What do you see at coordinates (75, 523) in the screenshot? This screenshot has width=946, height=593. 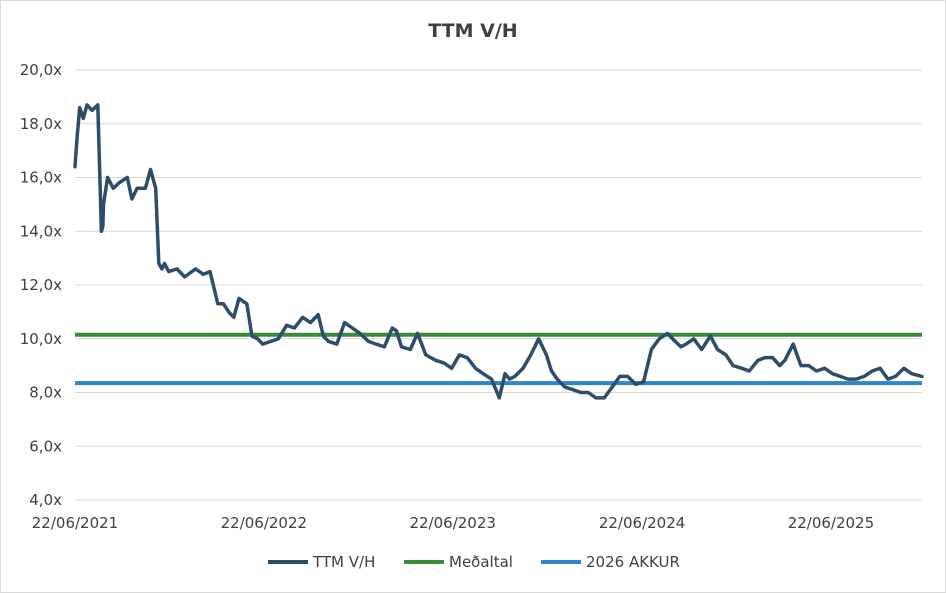 I see `x-tick-label: 22/06/2021` at bounding box center [75, 523].